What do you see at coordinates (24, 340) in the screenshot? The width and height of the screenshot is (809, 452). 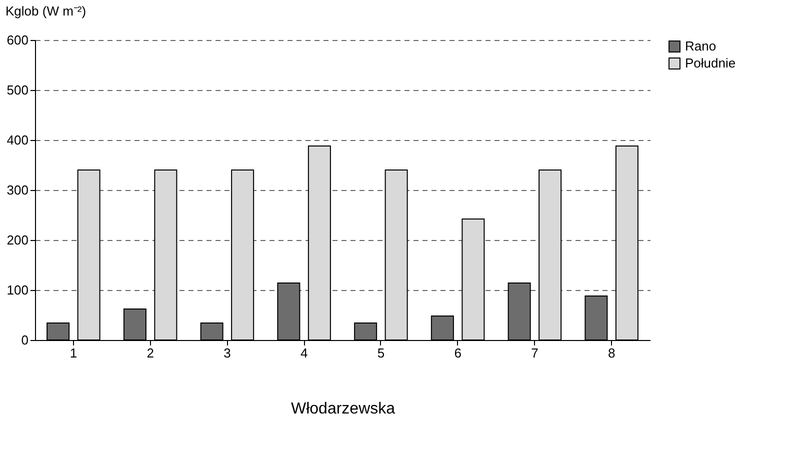 I see `y-tick-label: 0` at bounding box center [24, 340].